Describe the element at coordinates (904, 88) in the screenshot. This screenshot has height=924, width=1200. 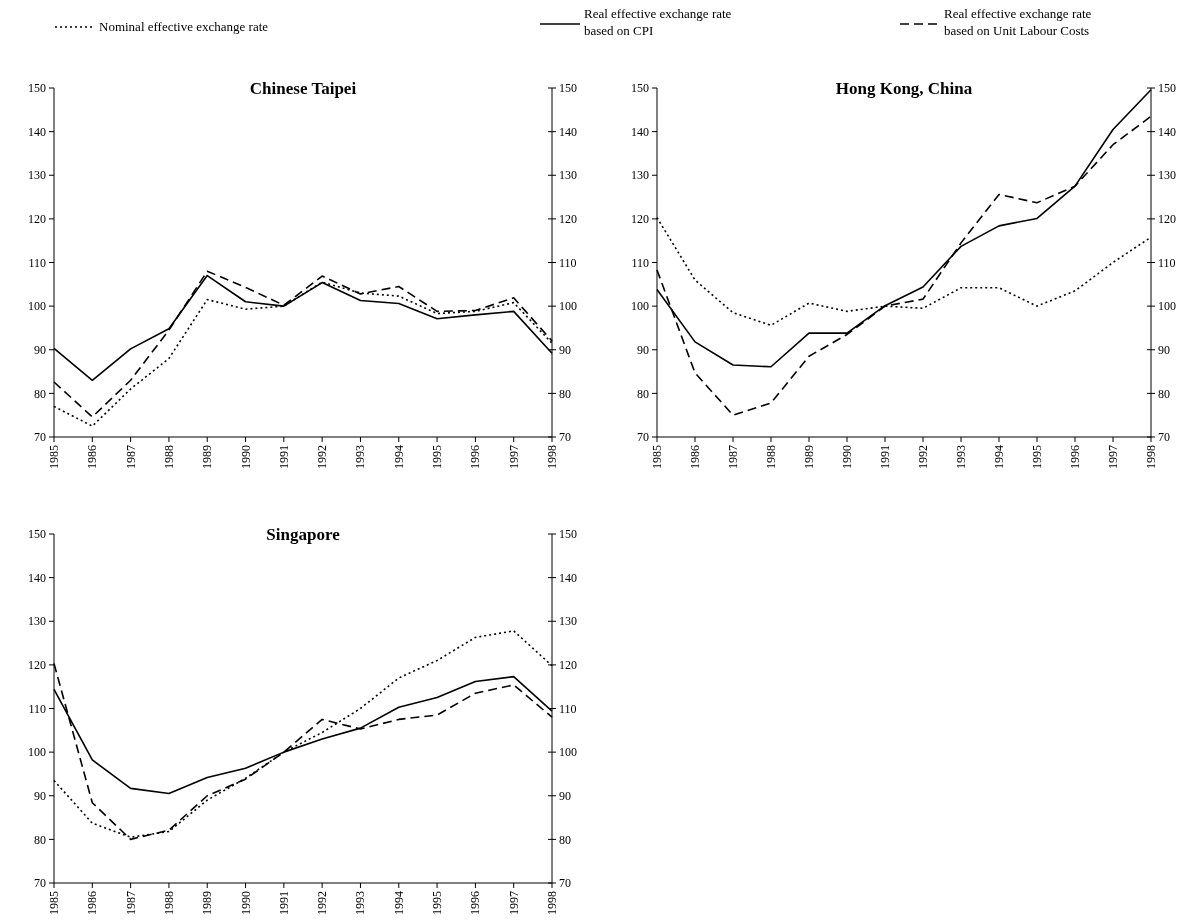
I see `chart-title: Hong Kong, China` at that location.